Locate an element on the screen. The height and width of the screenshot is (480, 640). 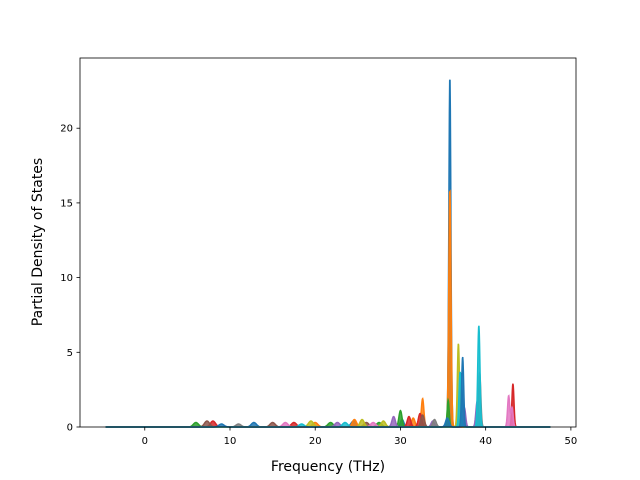
x-tick-label: 10 is located at coordinates (230, 441).